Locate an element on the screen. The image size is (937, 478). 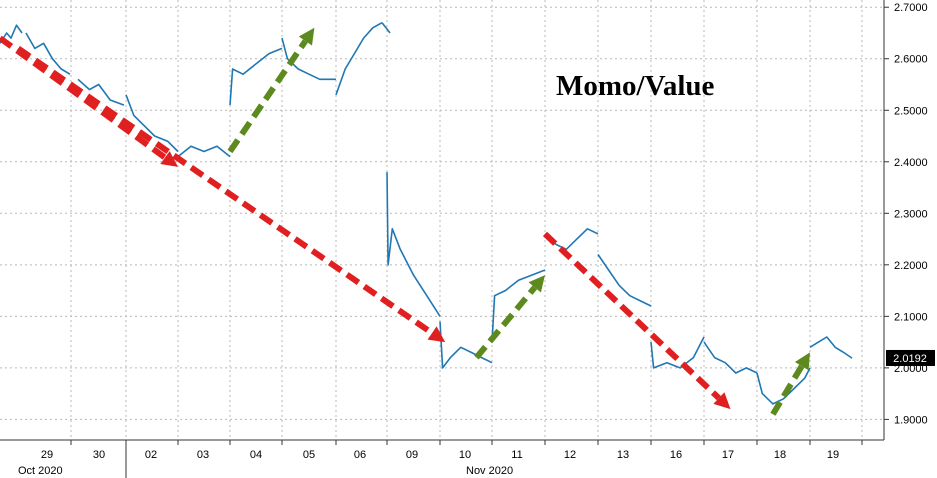
x-tick-label: 04 is located at coordinates (256, 455).